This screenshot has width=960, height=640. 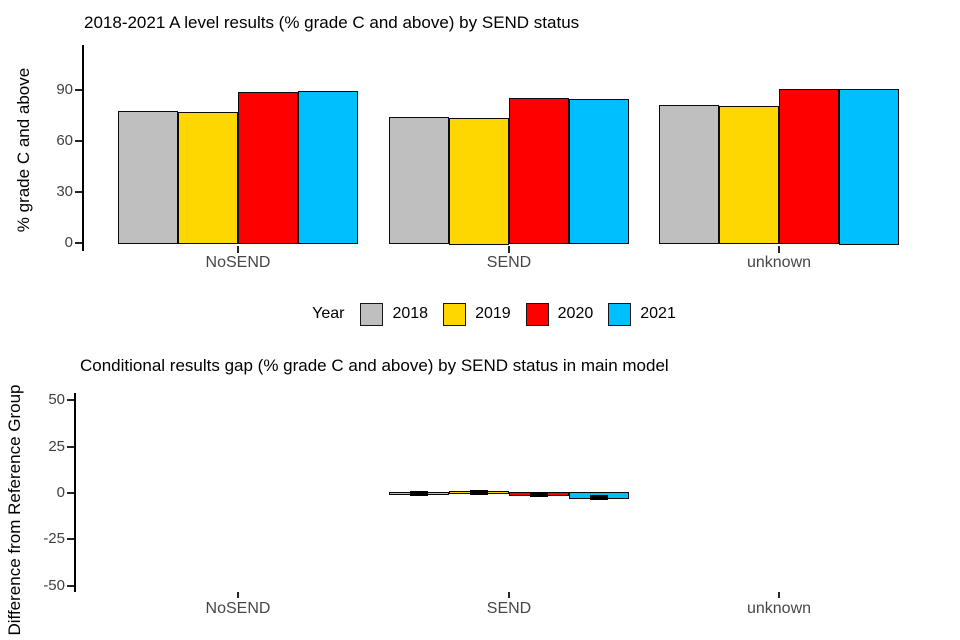 What do you see at coordinates (620, 314) in the screenshot?
I see `legend-swatch-2021` at bounding box center [620, 314].